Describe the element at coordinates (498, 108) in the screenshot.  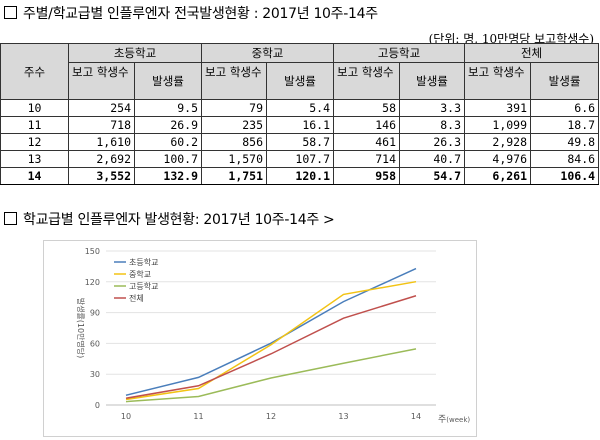
I see `table-cell: 391` at that location.